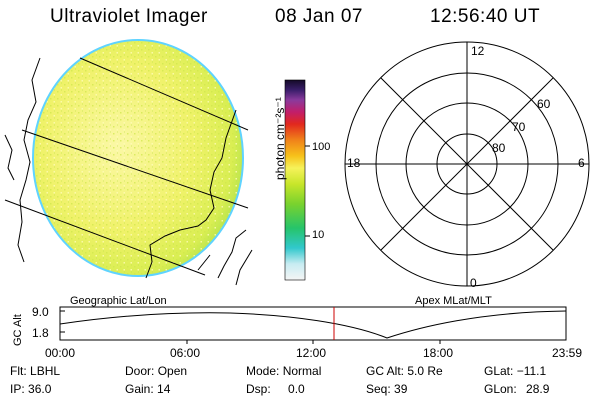 The height and width of the screenshot is (400, 600). What do you see at coordinates (473, 283) in the screenshot?
I see `mlt-label-0: 0` at bounding box center [473, 283].